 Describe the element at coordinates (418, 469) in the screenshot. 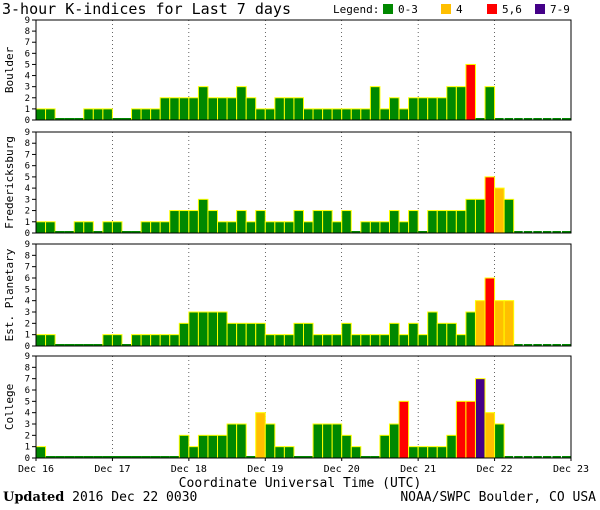

I see `x-tick-label: Dec 21` at that location.